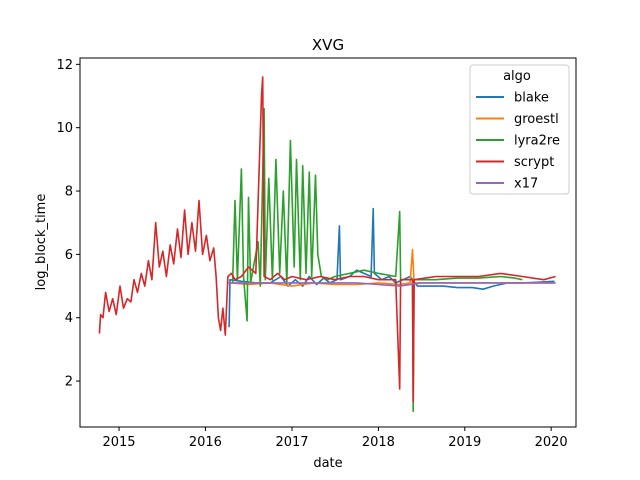 The height and width of the screenshot is (480, 640). Describe the element at coordinates (69, 318) in the screenshot. I see `y-tick-label: 4` at that location.